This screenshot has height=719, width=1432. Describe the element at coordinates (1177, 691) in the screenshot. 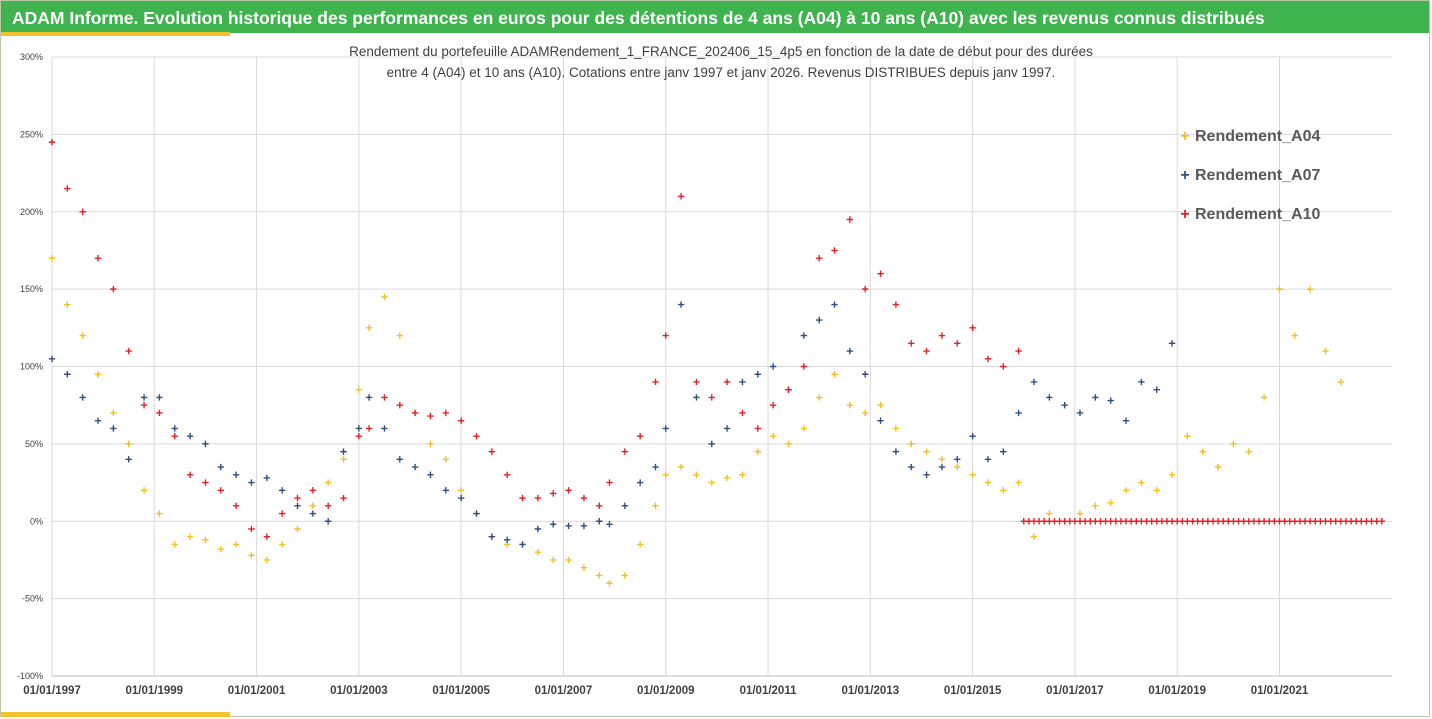

I see `x-tick-label: 01/01/2019` at that location.